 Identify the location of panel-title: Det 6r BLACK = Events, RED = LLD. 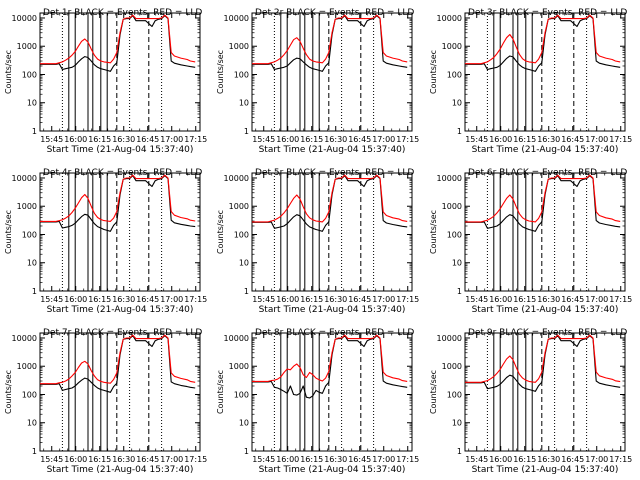
(547, 173).